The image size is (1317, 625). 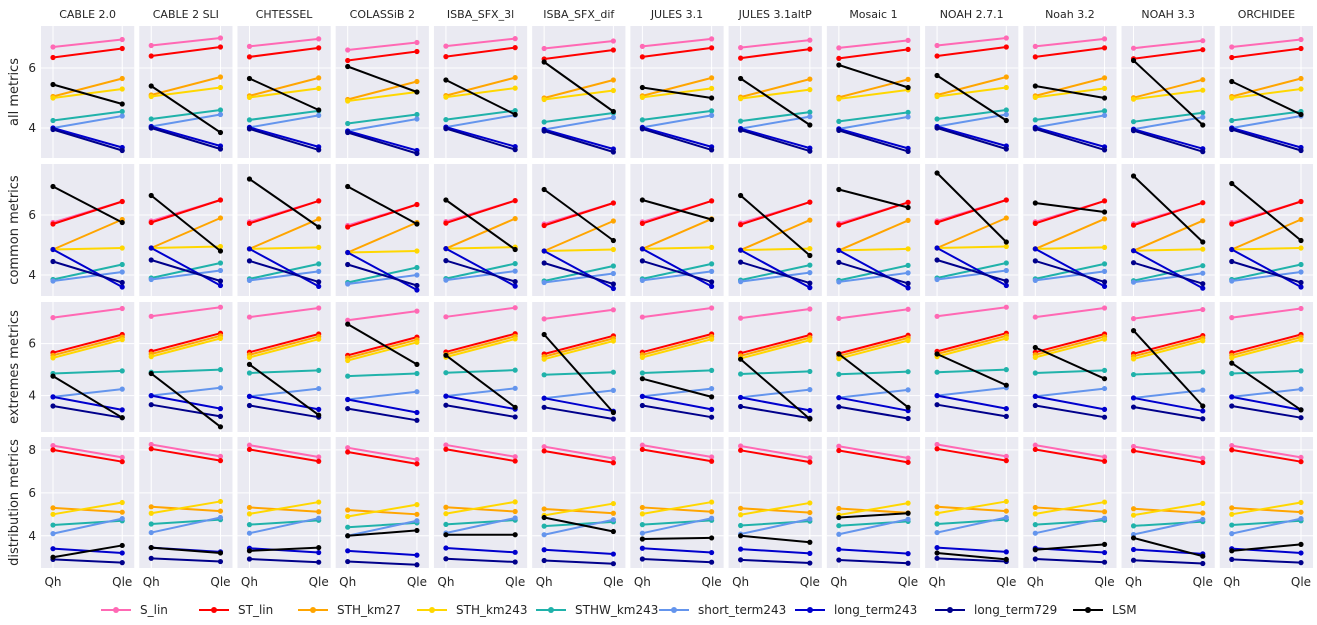 I want to click on point-st-lin-qh, so click(x=53, y=57).